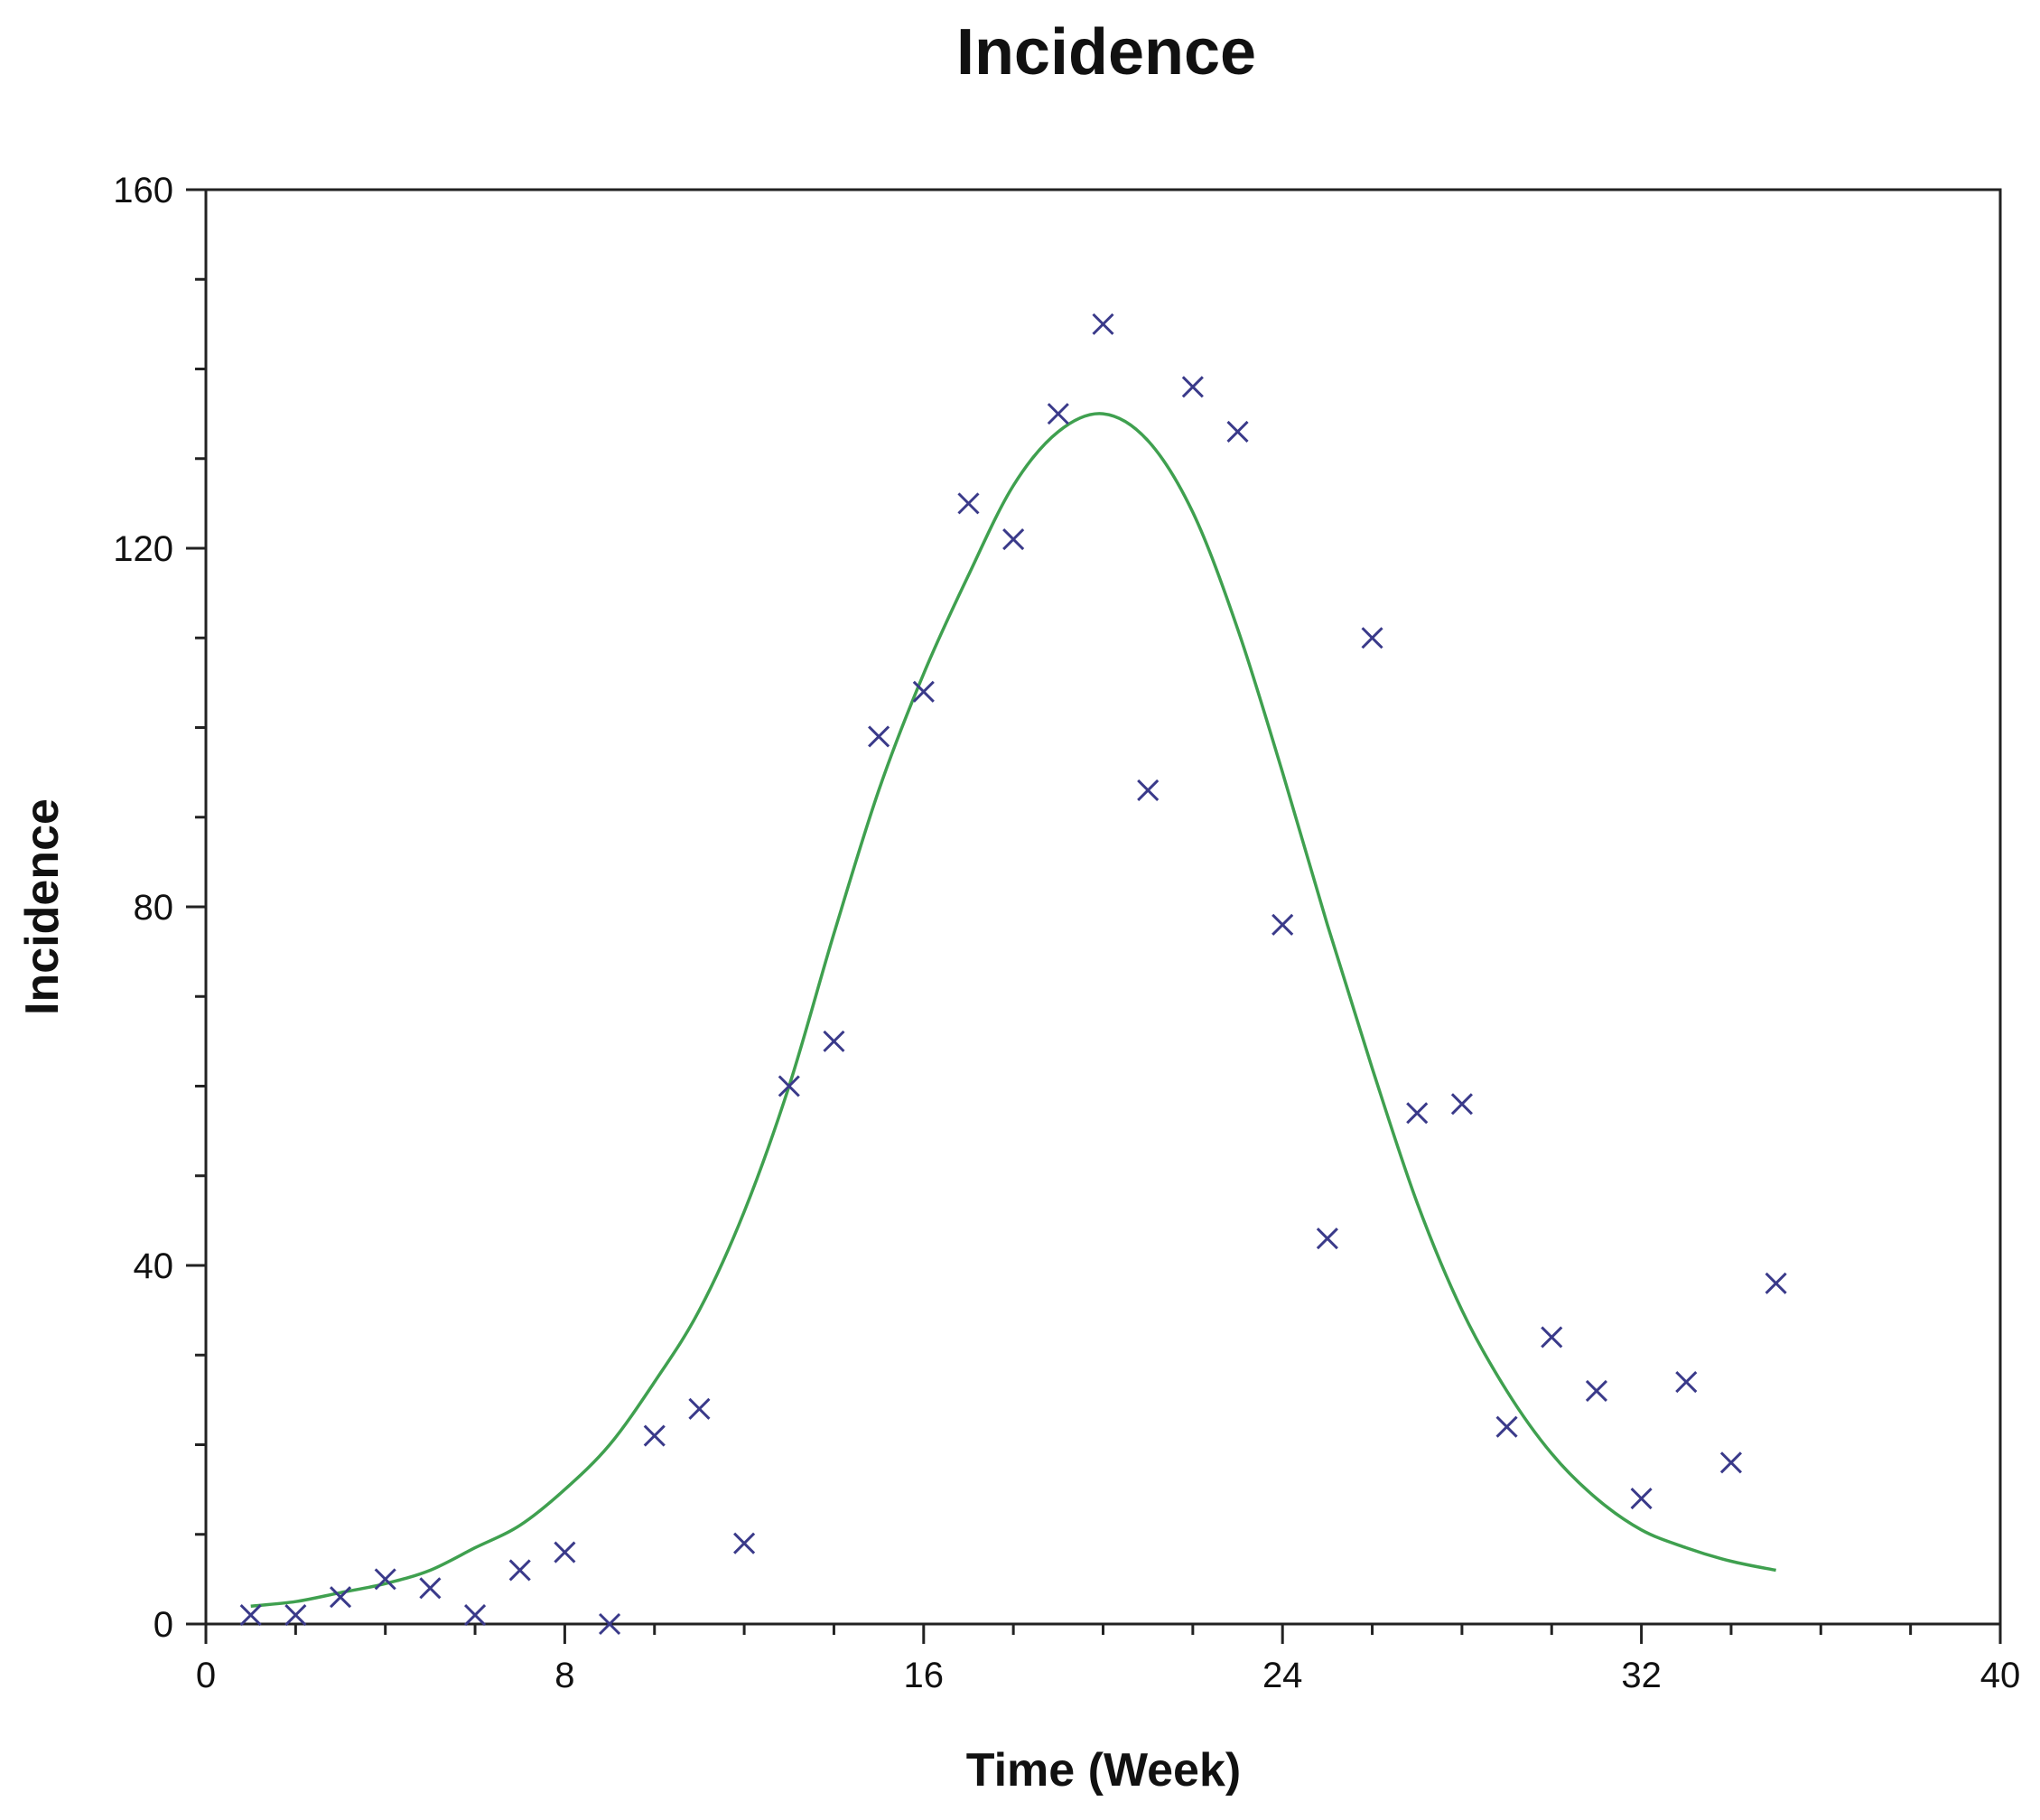 Image resolution: width=2040 pixels, height=1820 pixels. Describe the element at coordinates (1106, 52) in the screenshot. I see `chart-title: Incidence` at that location.